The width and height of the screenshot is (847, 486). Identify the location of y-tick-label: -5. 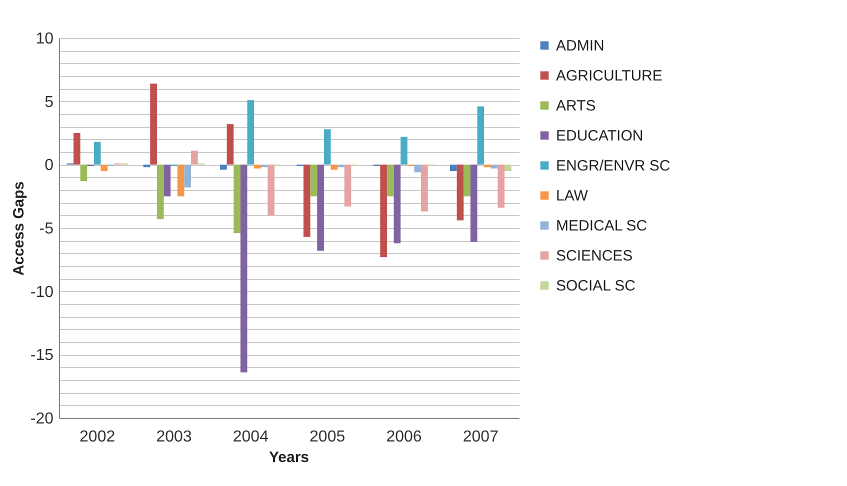
(46, 229).